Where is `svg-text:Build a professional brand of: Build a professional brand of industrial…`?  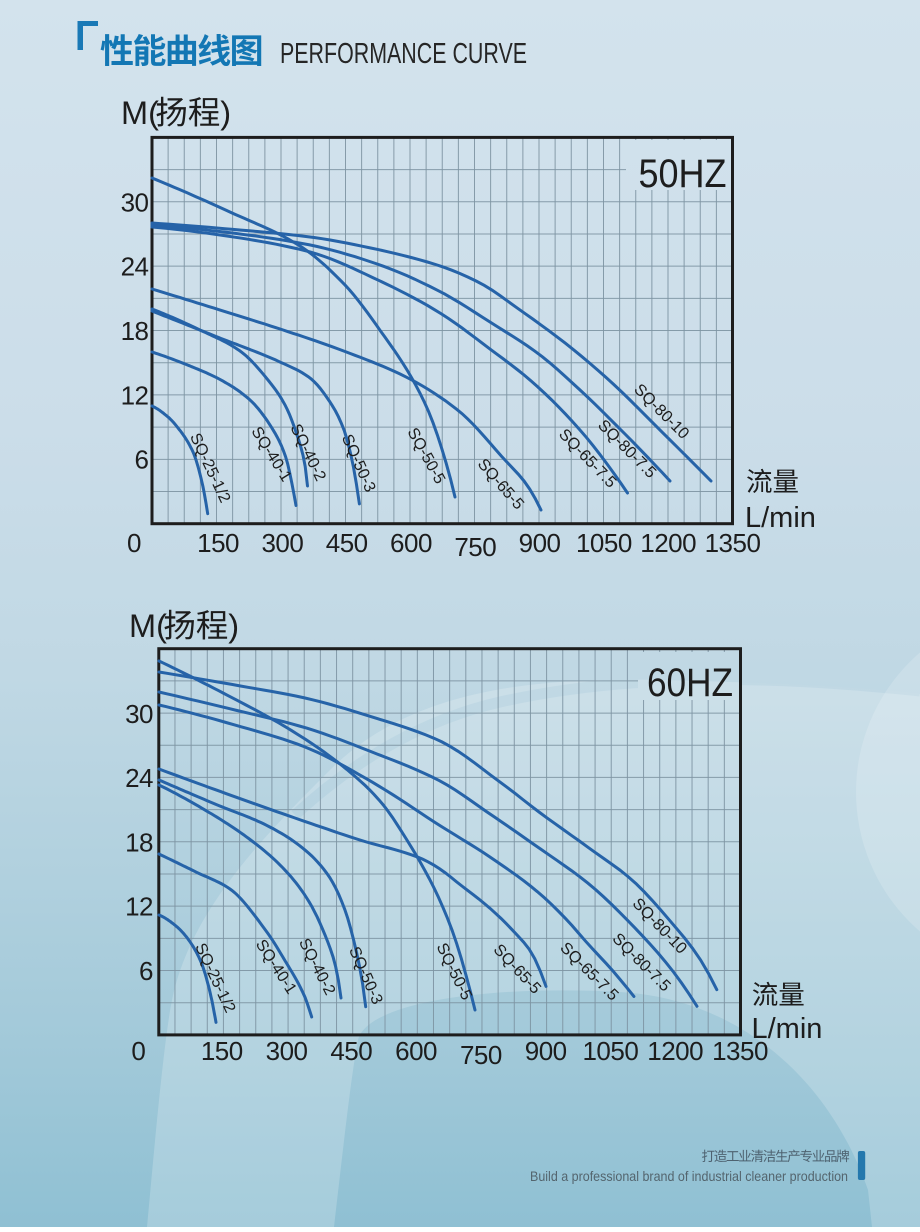 svg-text:Build a professional brand of: Build a professional brand of industrial… is located at coordinates (689, 1176).